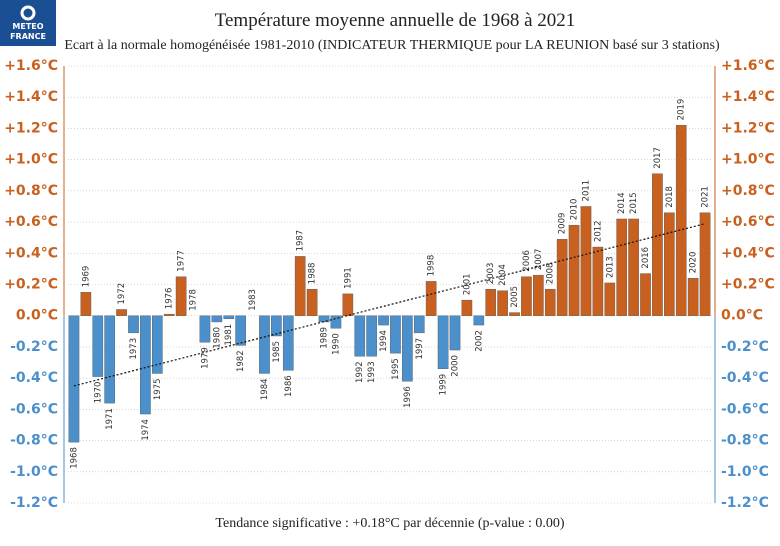 The width and height of the screenshot is (780, 546). I want to click on bar-year-label: 1979, so click(205, 358).